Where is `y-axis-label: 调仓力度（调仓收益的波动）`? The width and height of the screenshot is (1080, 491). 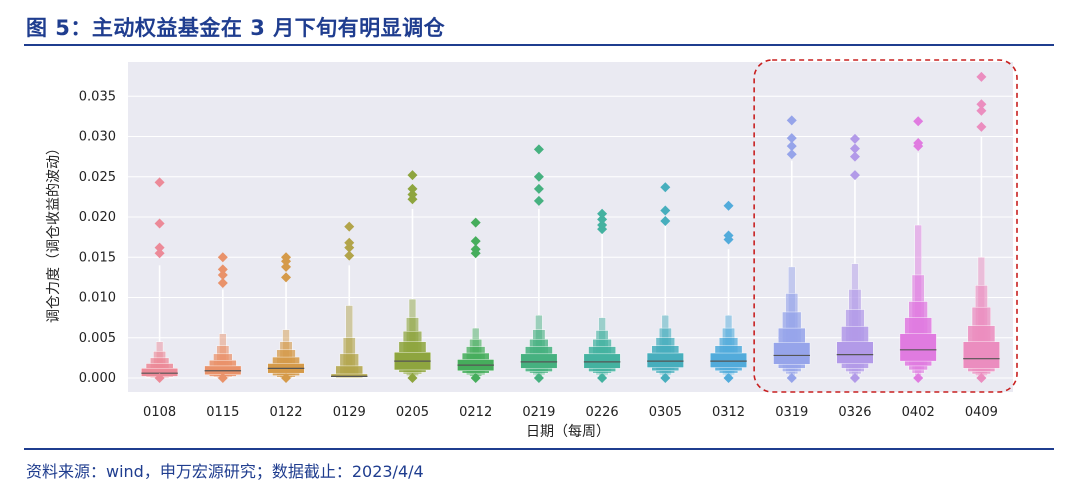
y-axis-label: 调仓力度（调仓收益的波动） is located at coordinates (54, 232).